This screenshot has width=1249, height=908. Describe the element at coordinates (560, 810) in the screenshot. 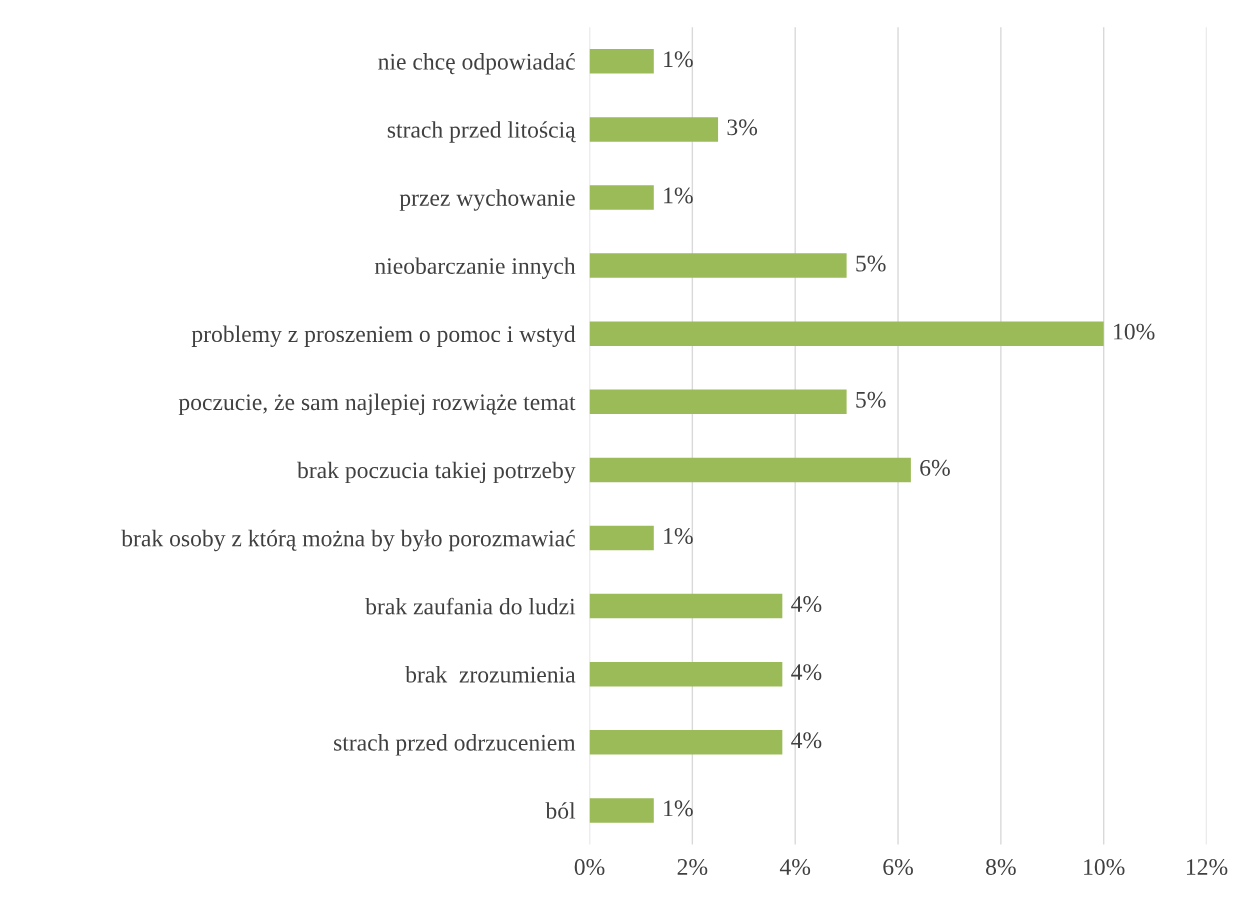

I see `y-tick-label: ból` at that location.